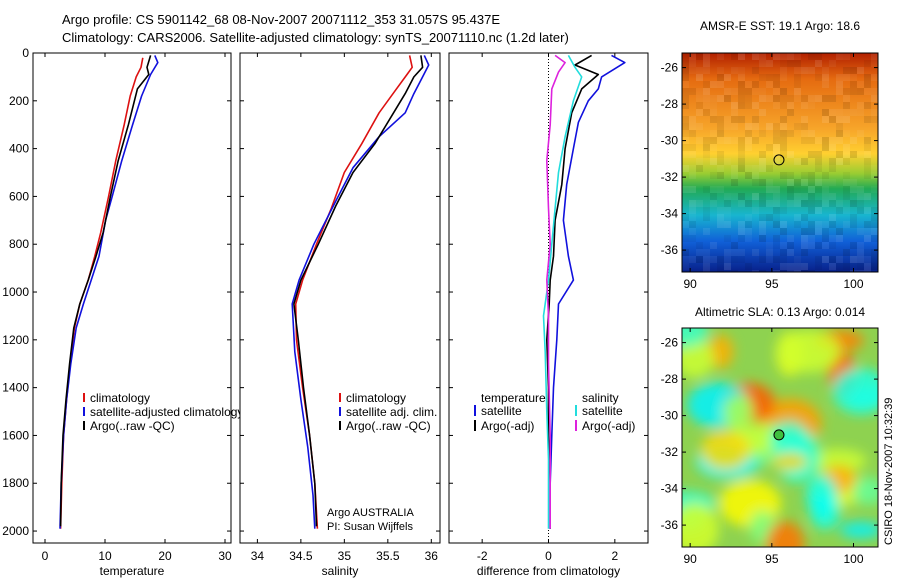  What do you see at coordinates (548, 571) in the screenshot?
I see `x-axis-label: difference from climatology` at bounding box center [548, 571].